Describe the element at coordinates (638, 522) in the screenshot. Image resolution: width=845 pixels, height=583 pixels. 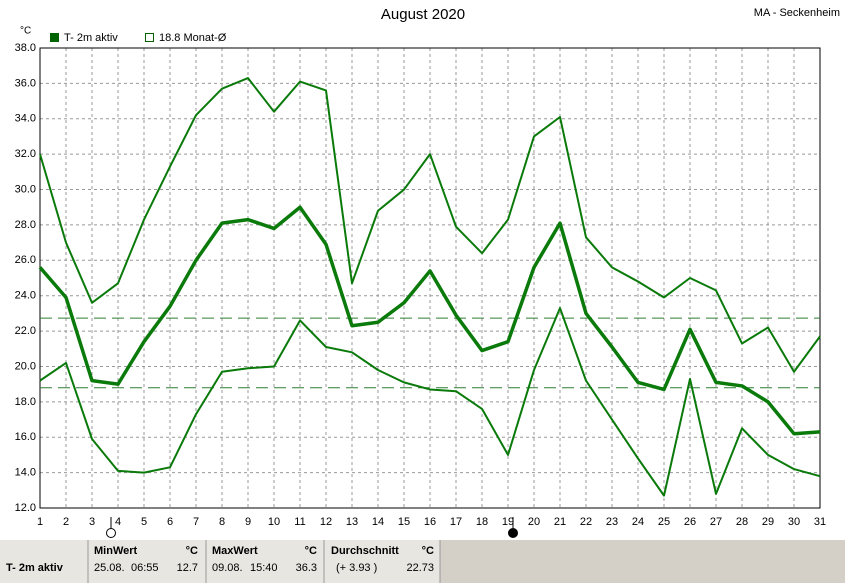
I see `x-tick-label: 24` at that location.